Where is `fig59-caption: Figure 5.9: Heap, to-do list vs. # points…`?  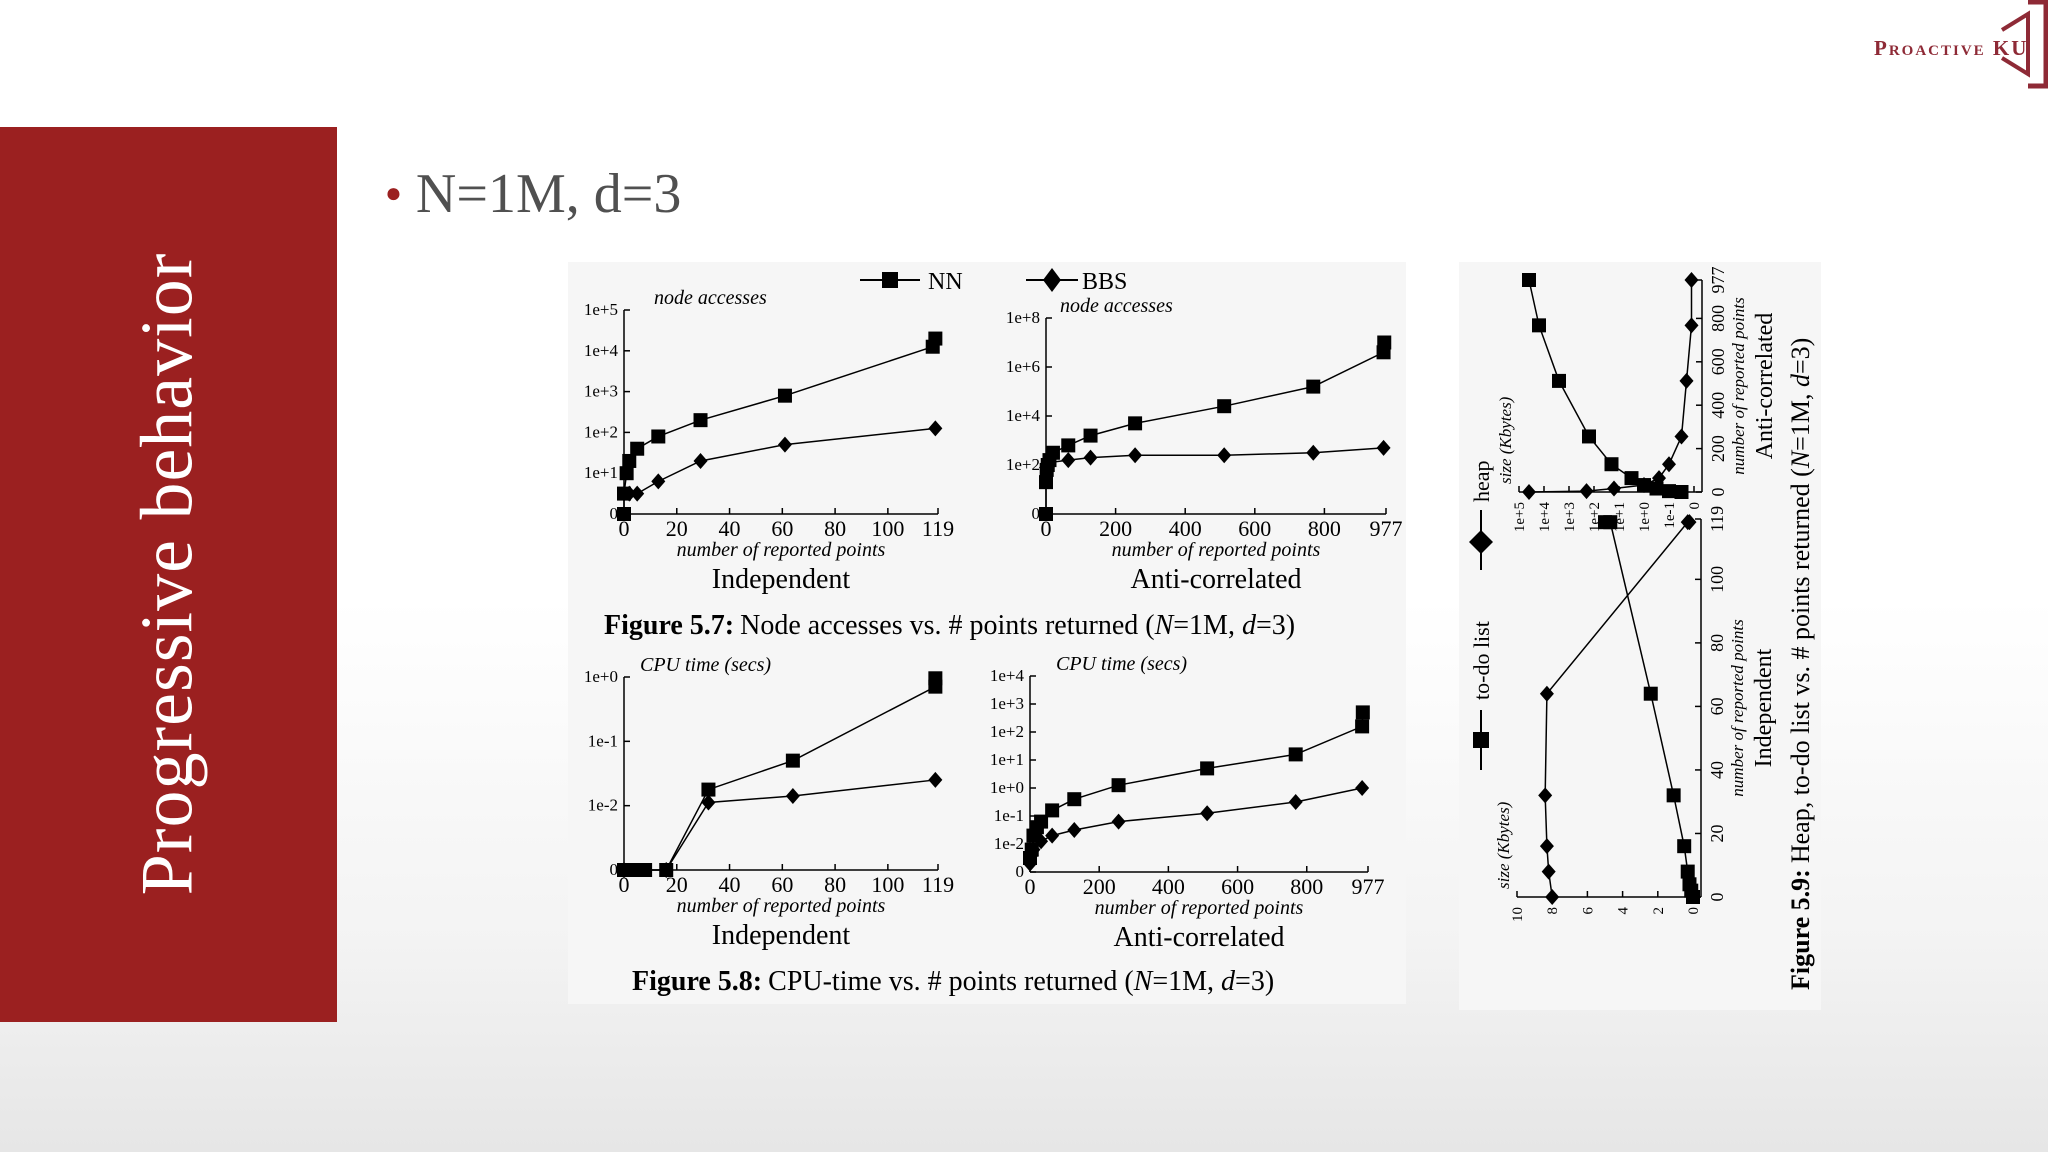
fig59-caption: Figure 5.9: Heap, to-do list vs. # points… is located at coordinates (1800, 664).